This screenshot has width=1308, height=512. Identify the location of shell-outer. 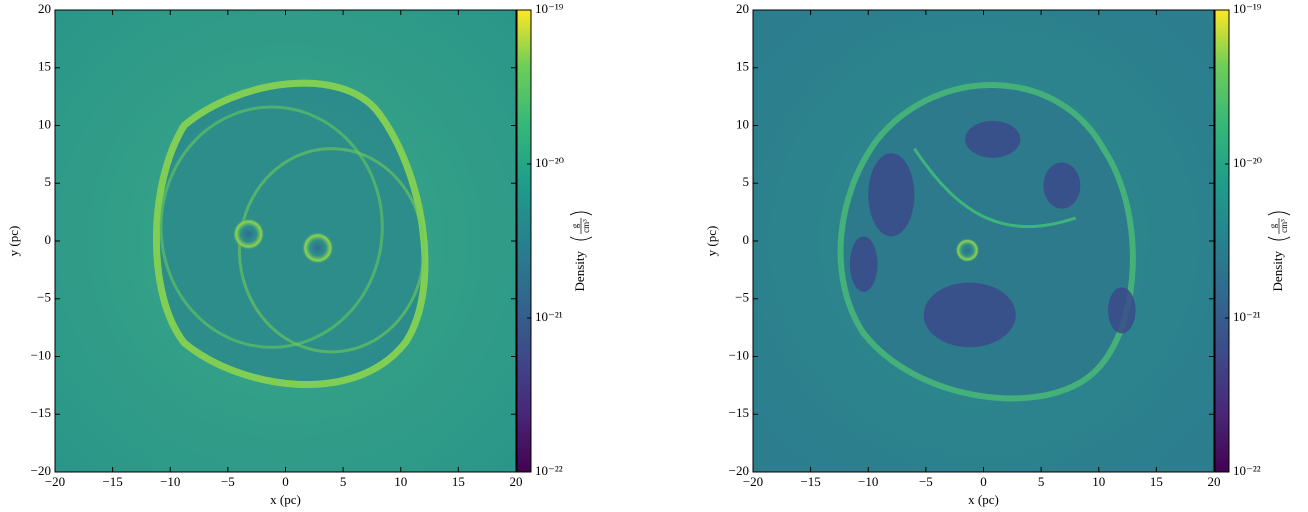
(290, 233).